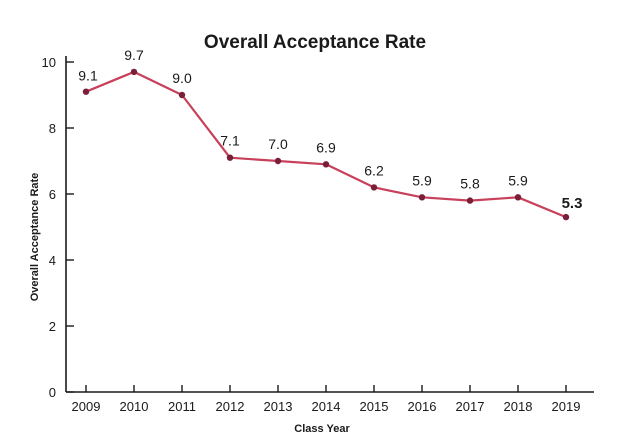  I want to click on y-tick-label: 10, so click(49, 62).